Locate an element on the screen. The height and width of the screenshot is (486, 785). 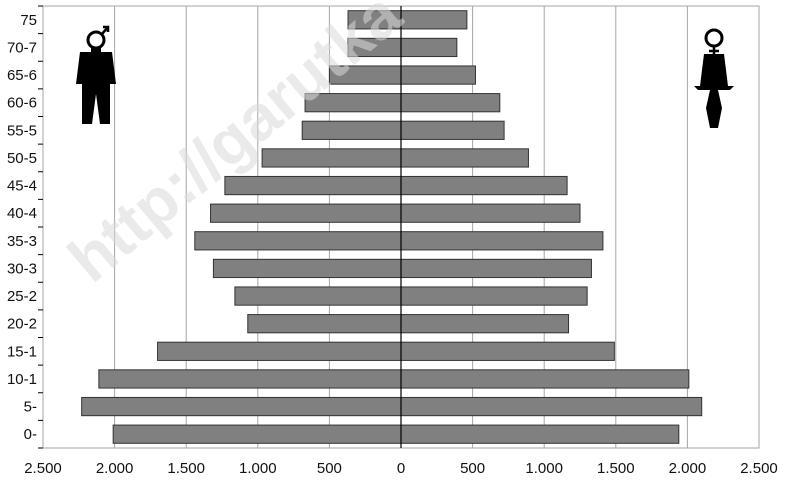
male-figure-icon is located at coordinates (96, 74).